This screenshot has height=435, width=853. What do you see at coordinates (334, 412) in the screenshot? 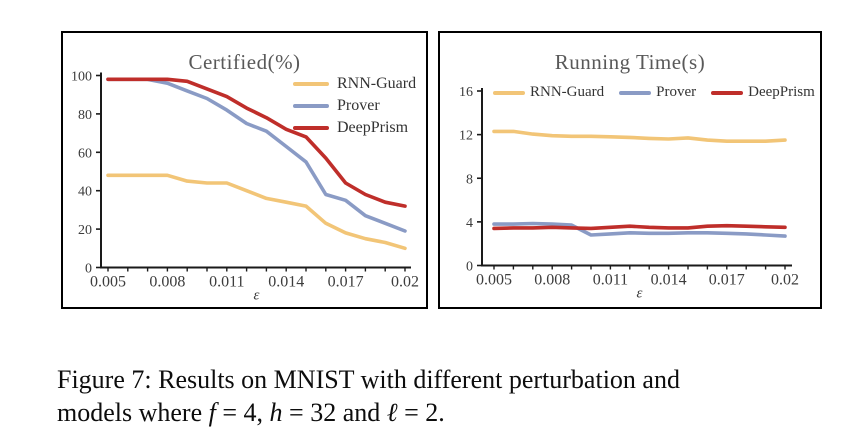
I see `caption-text: = 32 and` at bounding box center [334, 412].